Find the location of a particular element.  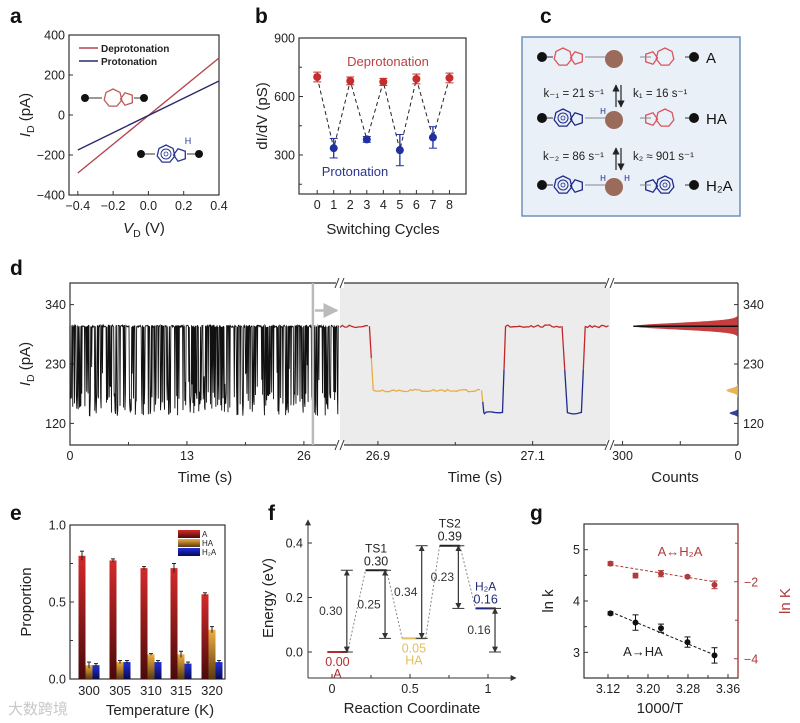

y-axis-tick-label: 0.0 is located at coordinates (57, 680).